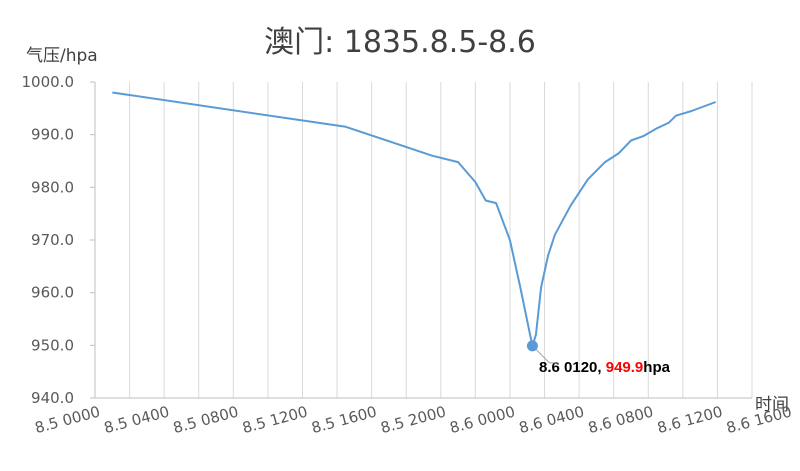 This screenshot has width=800, height=471. I want to click on y-tick-labels: 1000.0 990.0 980.0 970.0 960.0 950.0 940.0, so click(48, 240).